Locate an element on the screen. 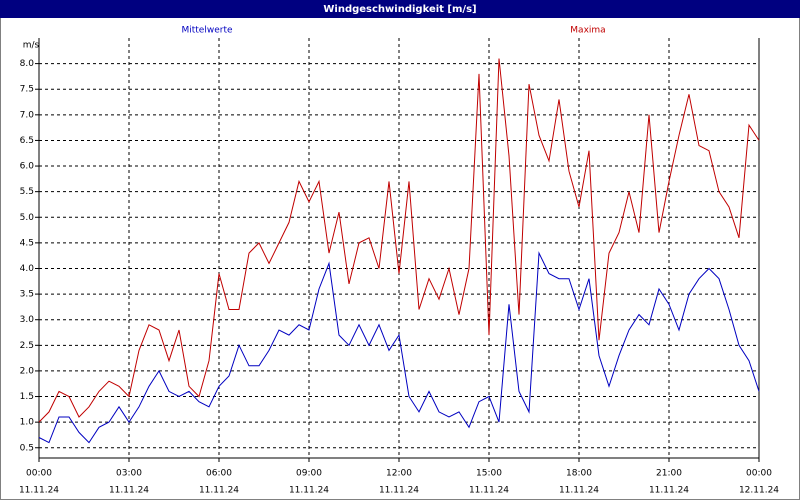 This screenshot has width=800, height=500. x-tick-label: 03:00 is located at coordinates (129, 474).